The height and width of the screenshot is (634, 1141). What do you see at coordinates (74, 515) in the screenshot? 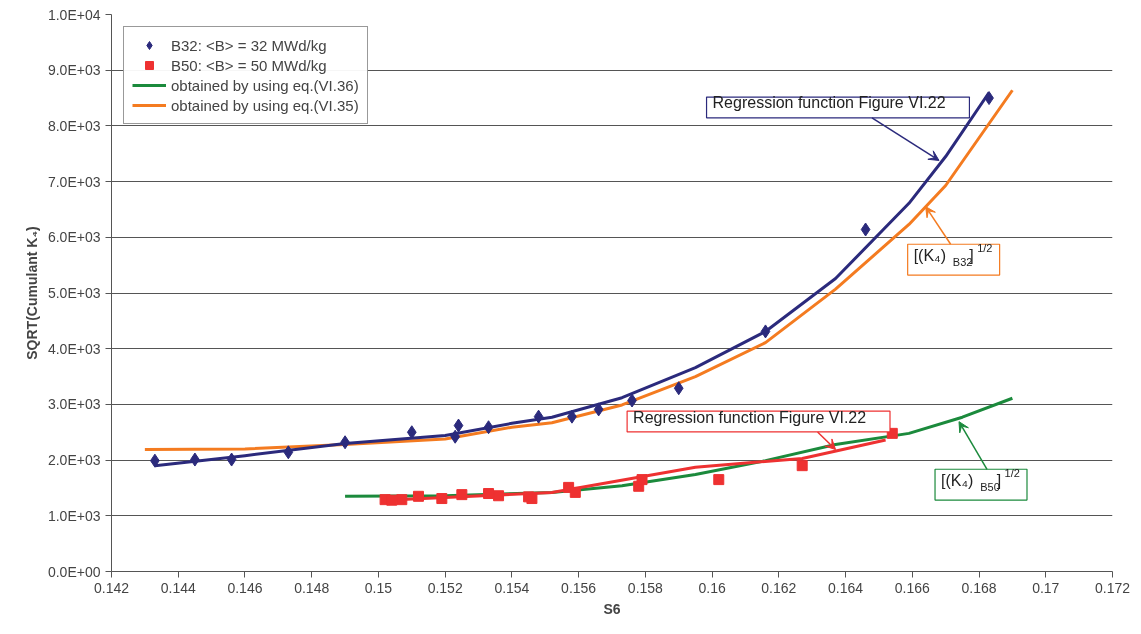
I see `y-tick-label: 1.0E+03` at bounding box center [74, 515].